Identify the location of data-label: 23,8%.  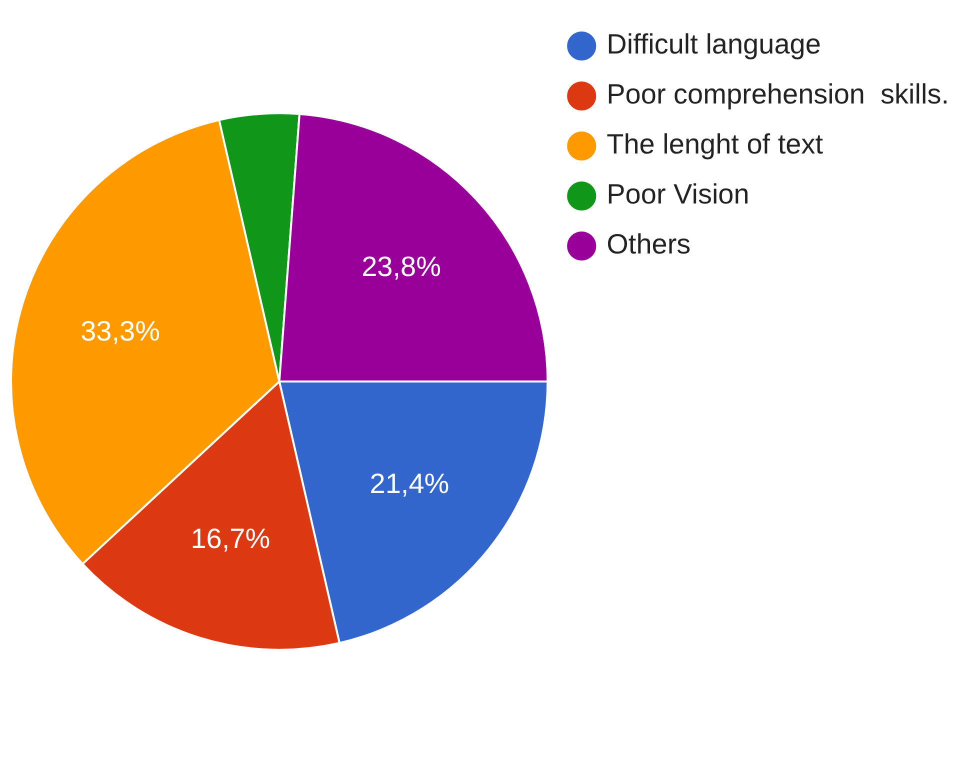
(401, 266).